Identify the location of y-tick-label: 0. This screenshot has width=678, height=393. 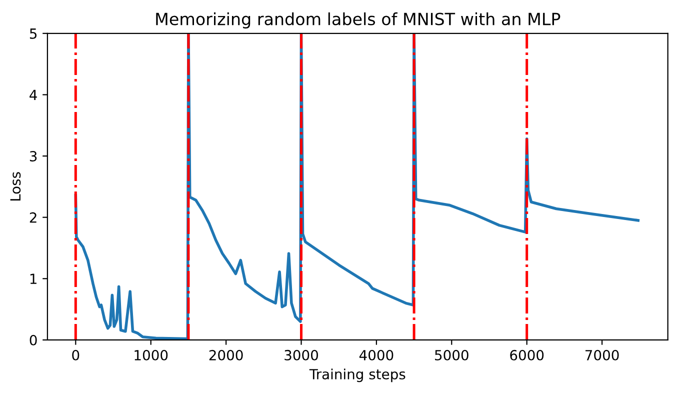
(33, 340).